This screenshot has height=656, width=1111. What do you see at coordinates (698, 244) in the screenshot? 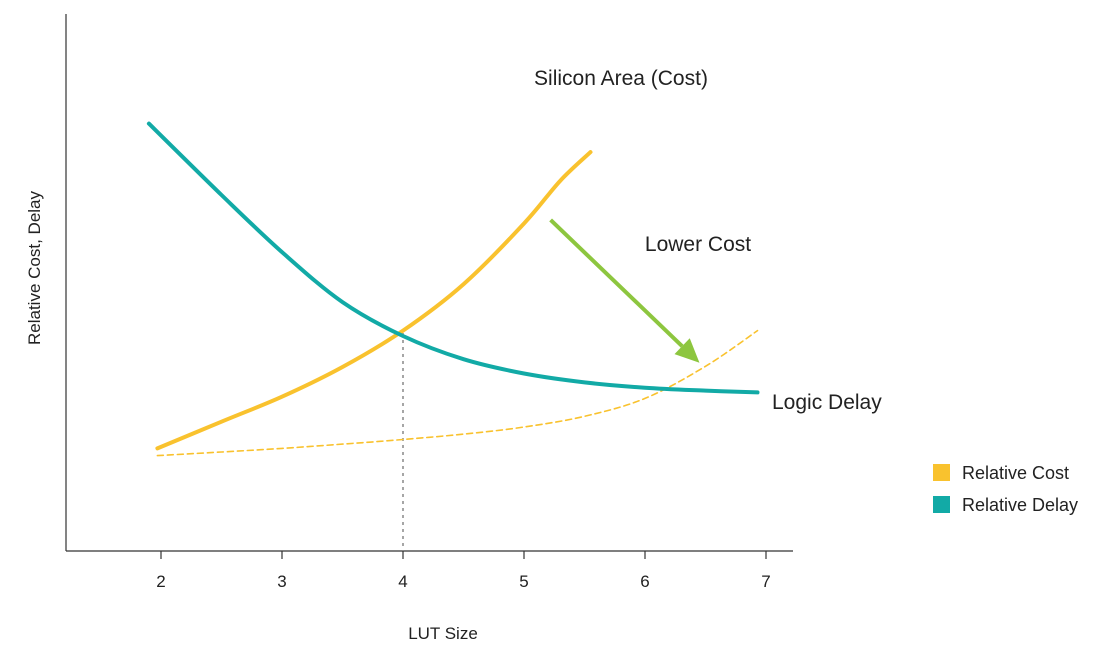
I see `annotation-lower-cost: Lower Cost` at bounding box center [698, 244].